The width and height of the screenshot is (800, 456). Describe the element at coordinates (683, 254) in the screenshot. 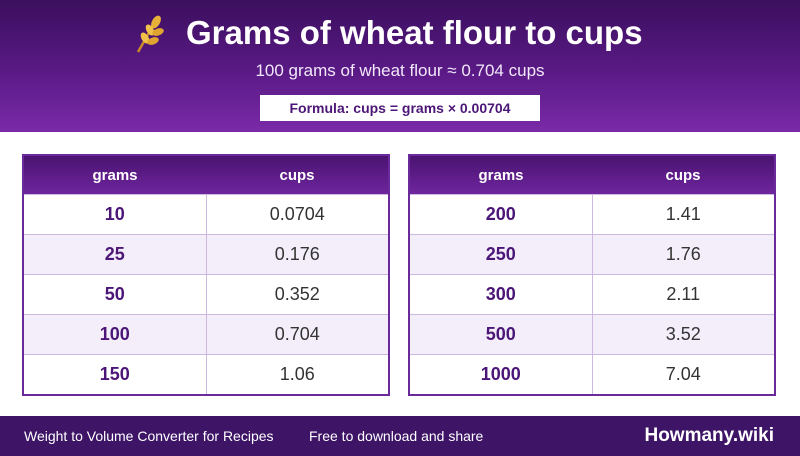

I see `cups-cell: 1.76` at that location.